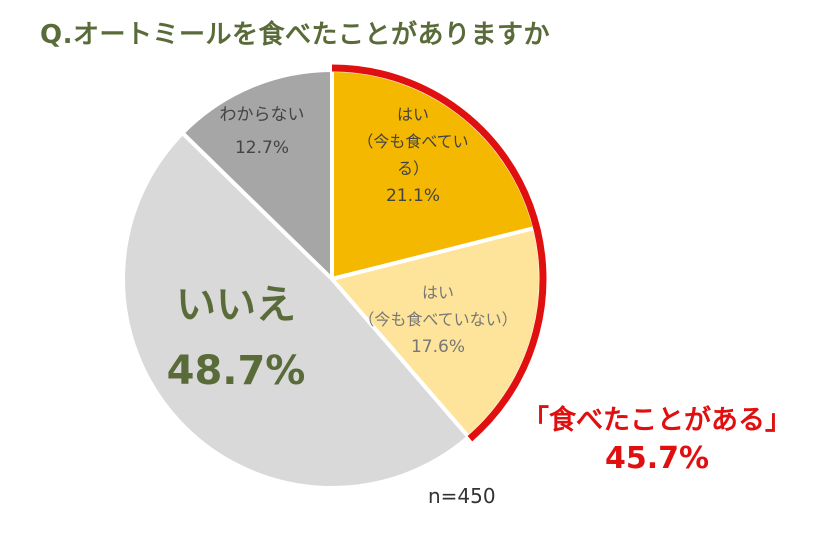  Describe the element at coordinates (262, 115) in the screenshot. I see `slice-category-label: わからない` at that location.